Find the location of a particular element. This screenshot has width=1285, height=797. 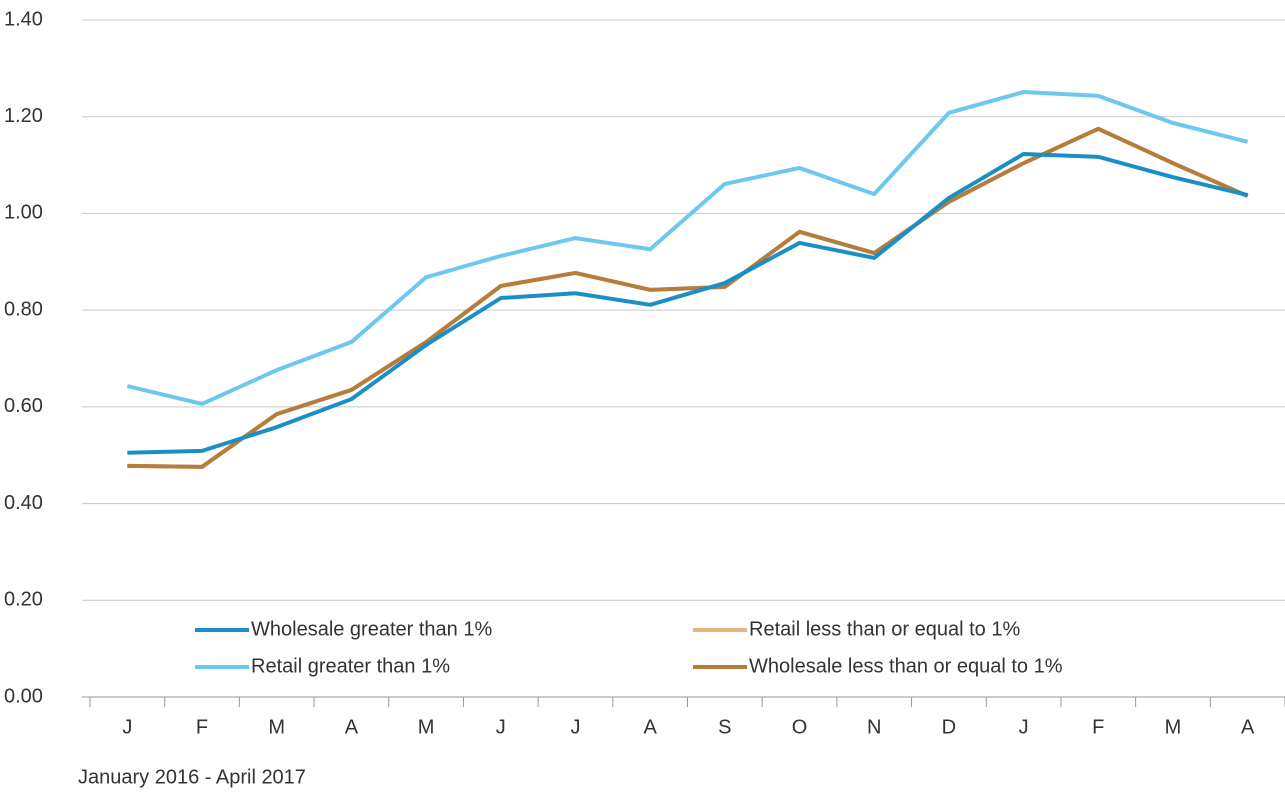

y-tick-label: 0.00 is located at coordinates (23, 696).